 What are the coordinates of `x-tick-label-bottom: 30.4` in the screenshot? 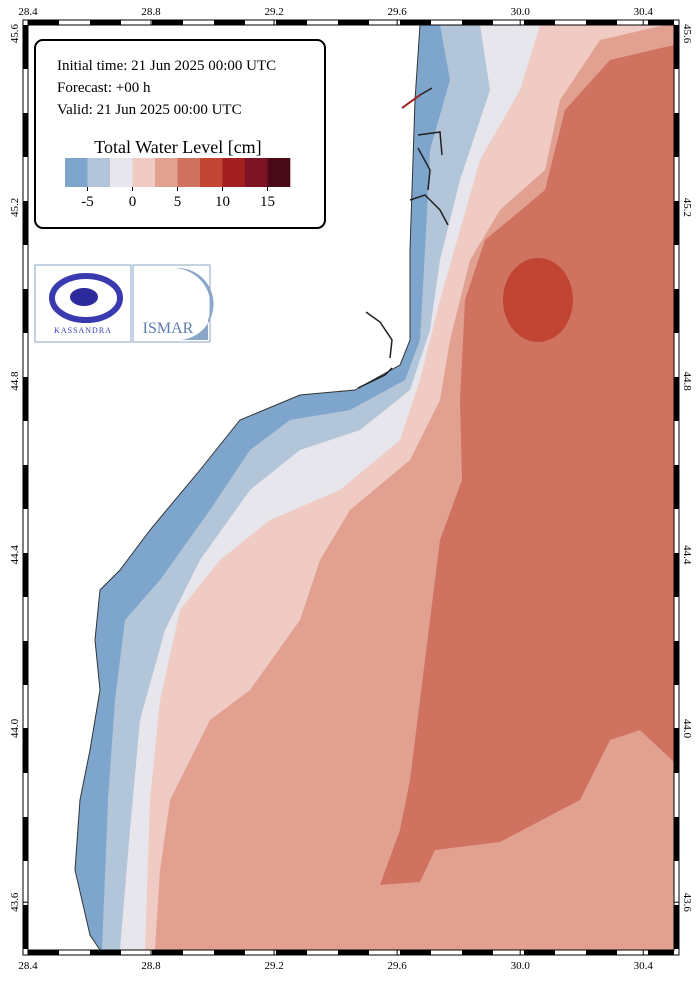 It's located at (644, 966).